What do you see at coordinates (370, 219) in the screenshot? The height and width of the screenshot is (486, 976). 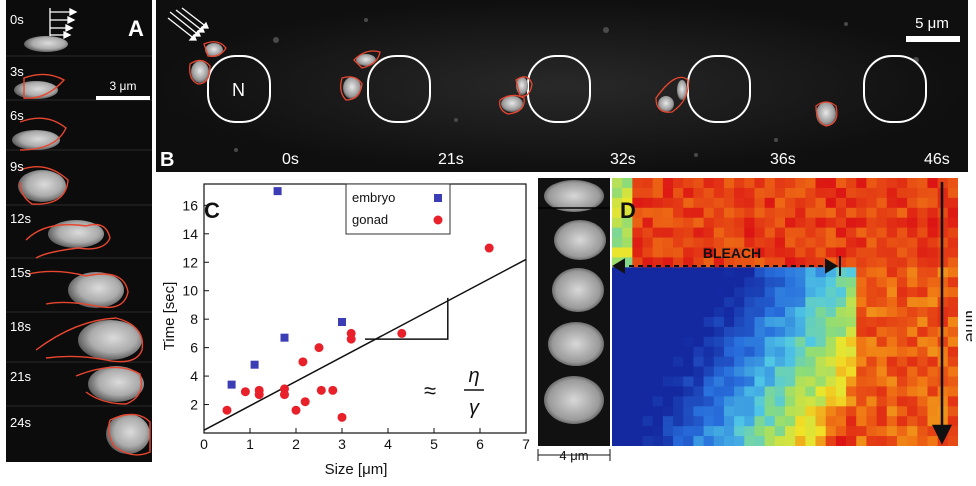 I see `legend-label-gonad: gonad` at bounding box center [370, 219].